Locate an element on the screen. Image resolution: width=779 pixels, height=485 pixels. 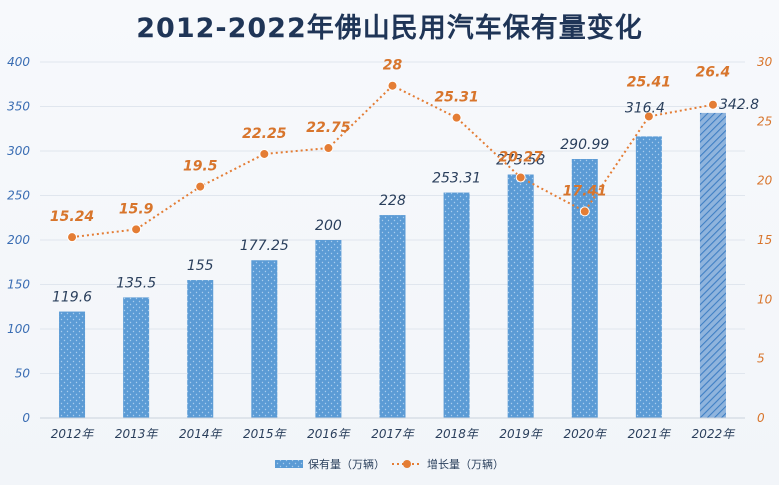
x-tick-label: 2021年 is located at coordinates (650, 434).